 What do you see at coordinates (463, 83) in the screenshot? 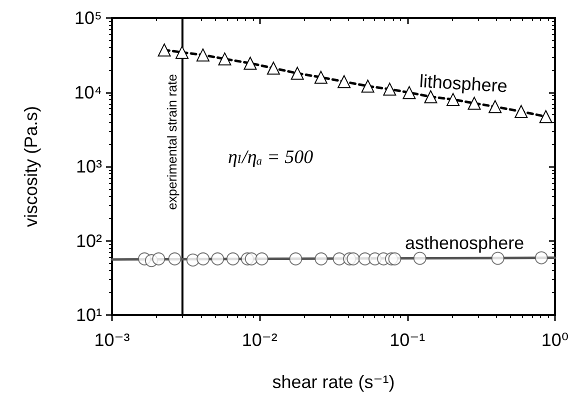
I see `annotation: lithosphere` at bounding box center [463, 83].